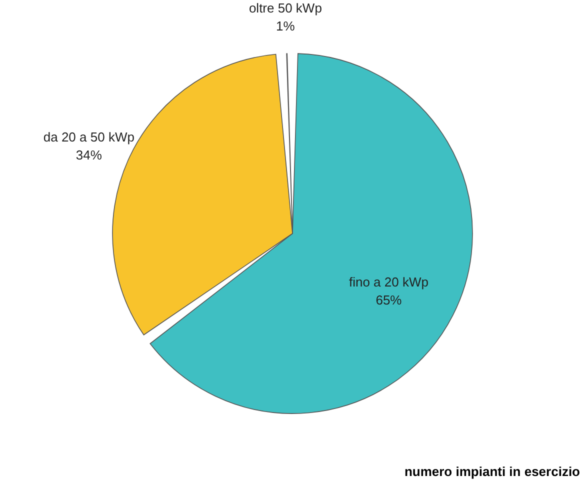  What do you see at coordinates (286, 26) in the screenshot?
I see `data-label: 1%` at bounding box center [286, 26].